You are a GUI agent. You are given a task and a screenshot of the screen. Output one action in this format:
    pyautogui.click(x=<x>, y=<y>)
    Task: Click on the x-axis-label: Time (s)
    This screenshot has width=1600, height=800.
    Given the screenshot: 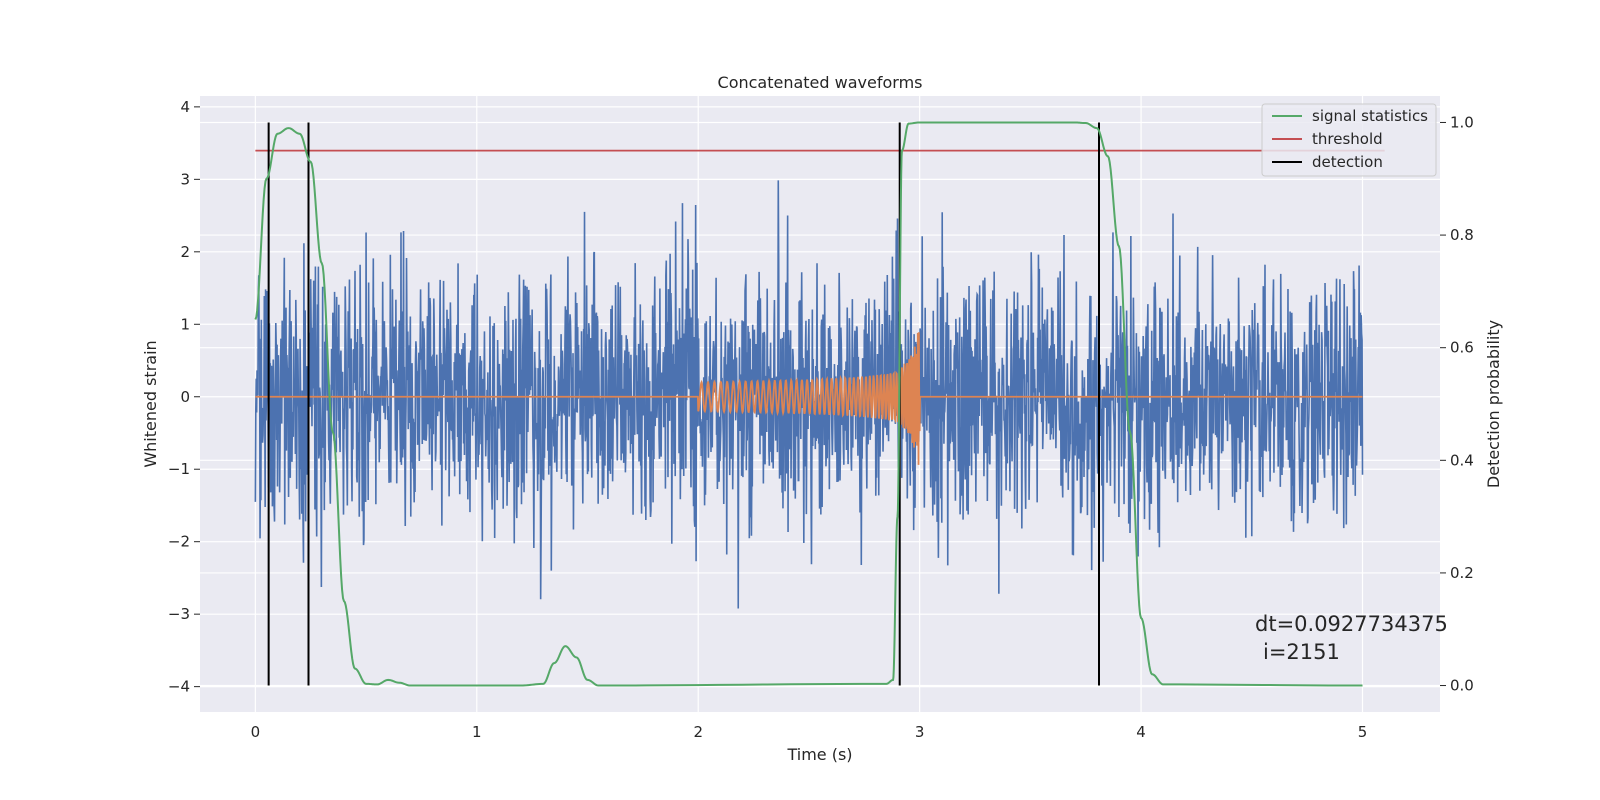 What is the action you would take?
    pyautogui.click(x=819, y=754)
    